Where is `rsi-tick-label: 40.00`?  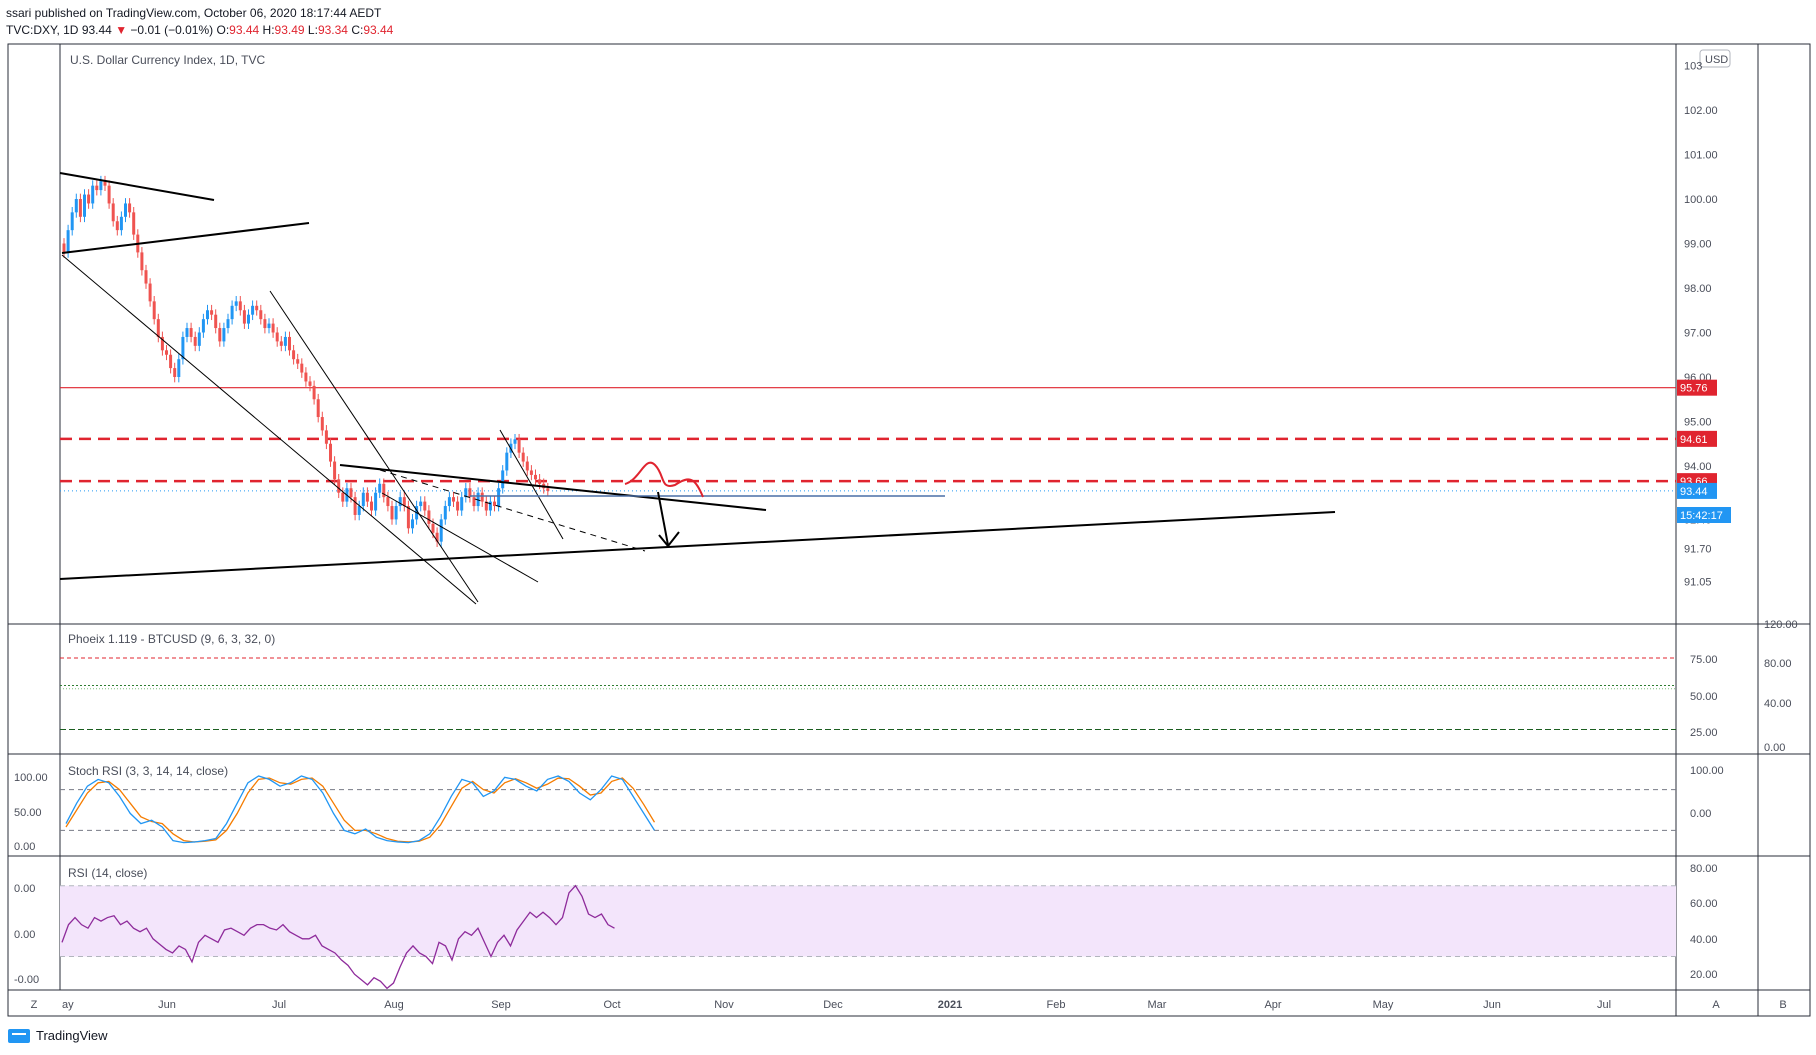 rsi-tick-label: 40.00 is located at coordinates (1704, 940).